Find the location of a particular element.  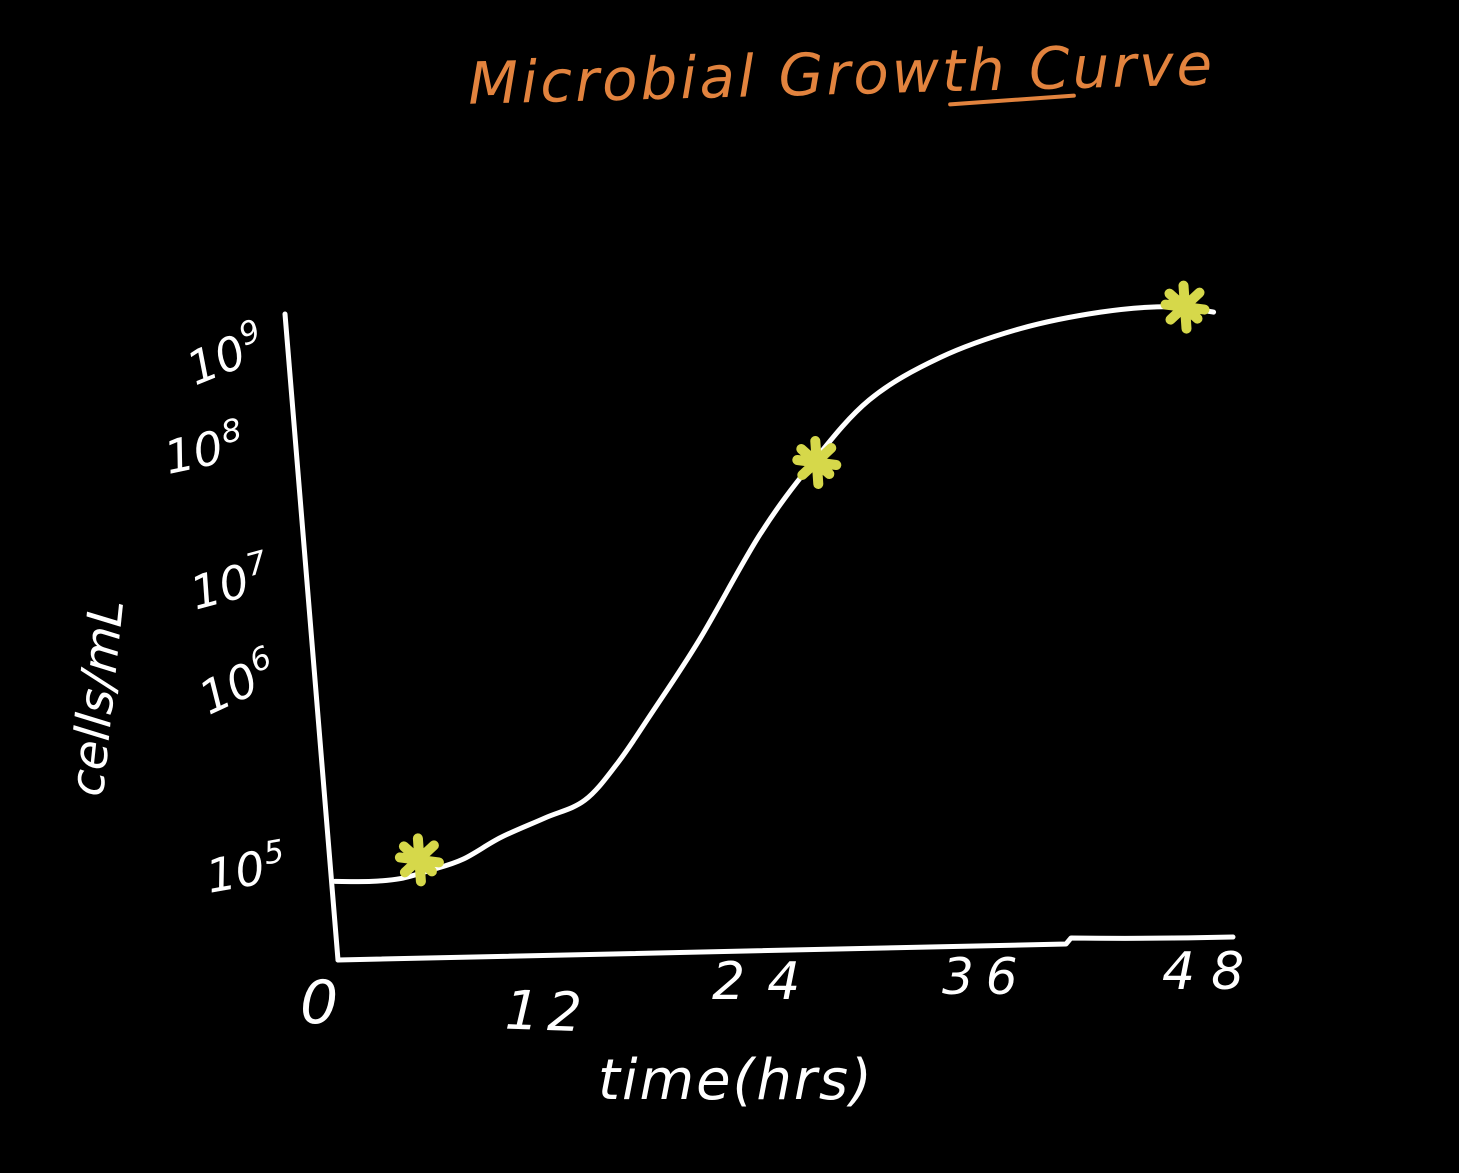

x-tick-0: 0 is located at coordinates (319, 1003).